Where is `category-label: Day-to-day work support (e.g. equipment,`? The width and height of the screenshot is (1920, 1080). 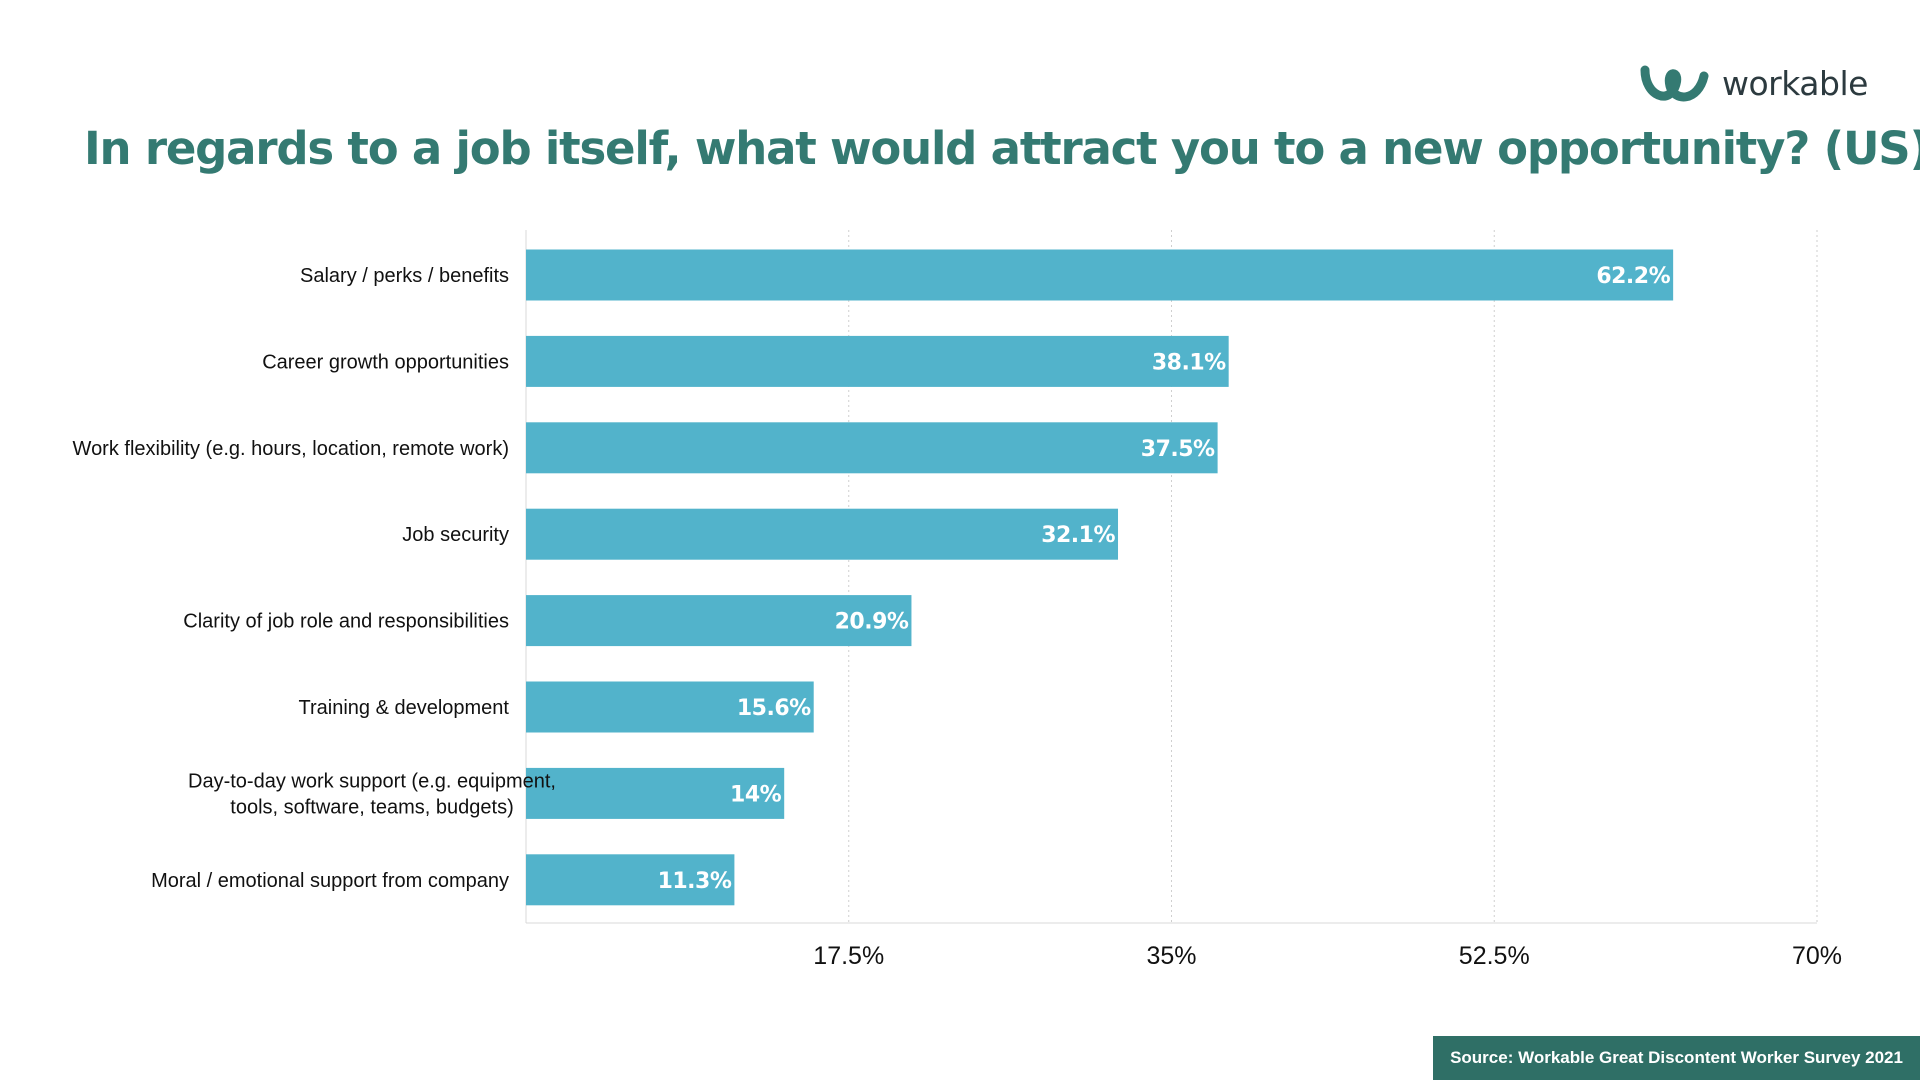
category-label: Day-to-day work support (e.g. equipment, is located at coordinates (372, 781).